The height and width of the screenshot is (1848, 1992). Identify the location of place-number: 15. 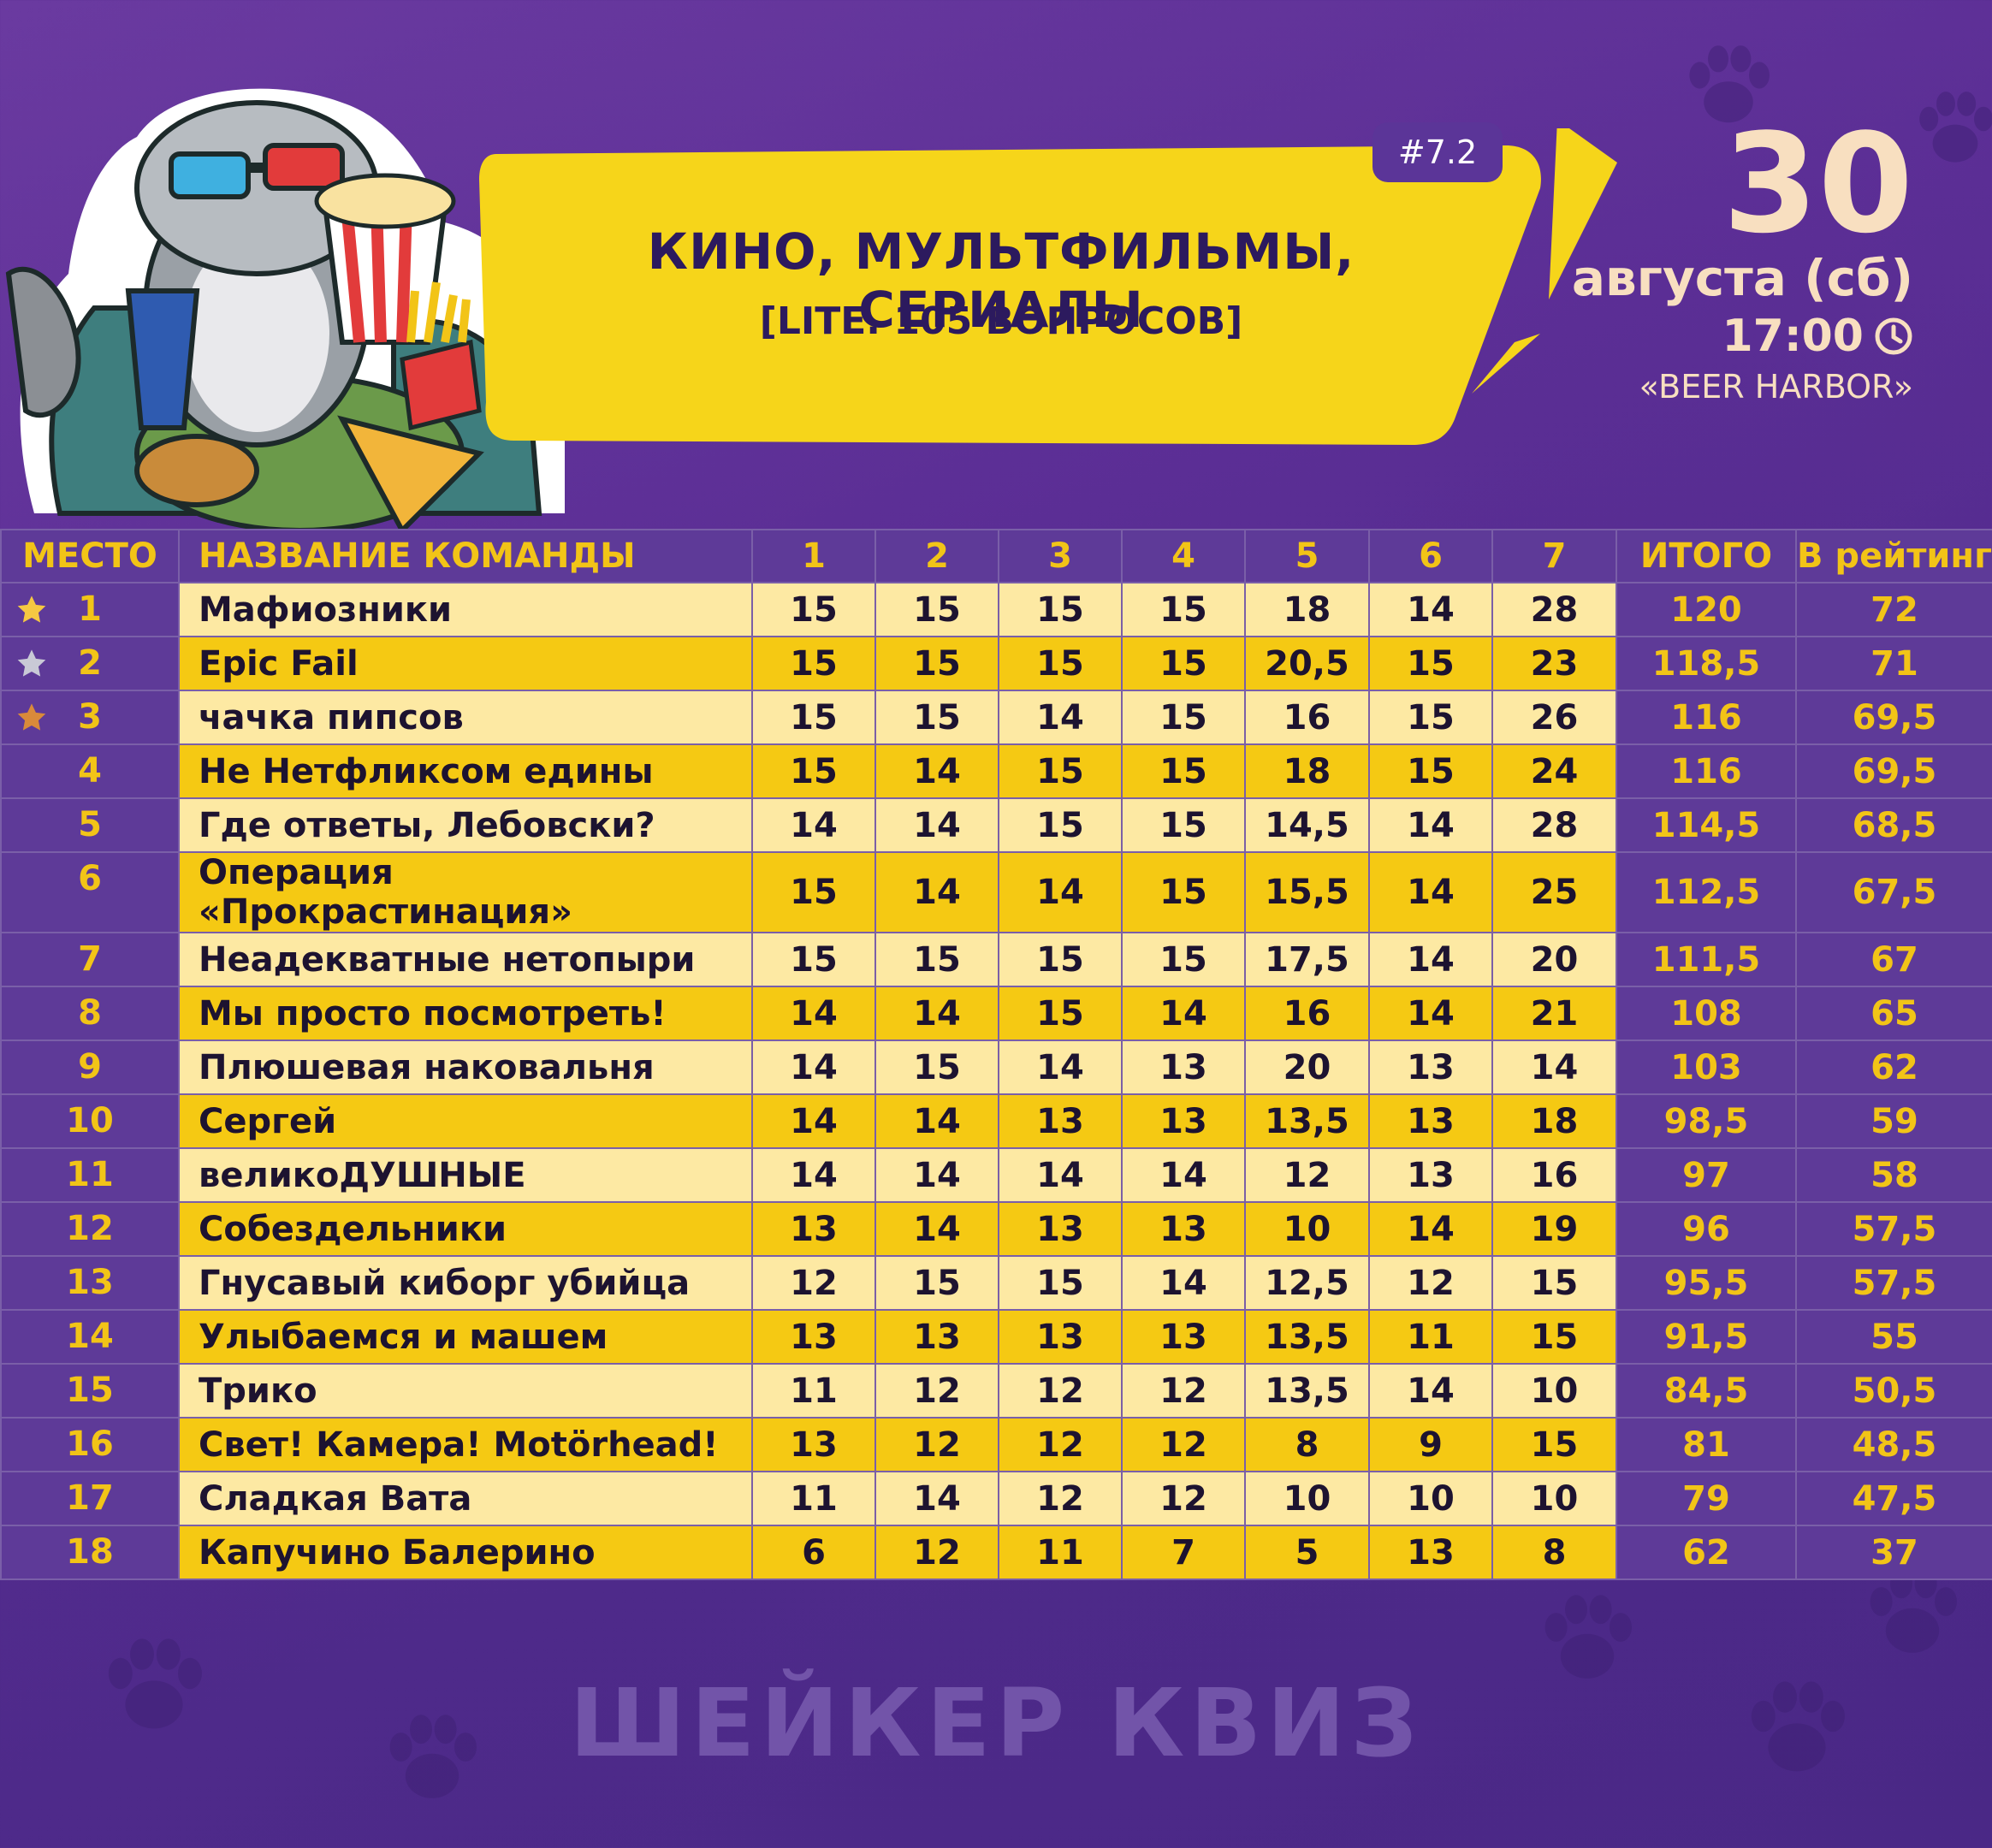
(90, 1390).